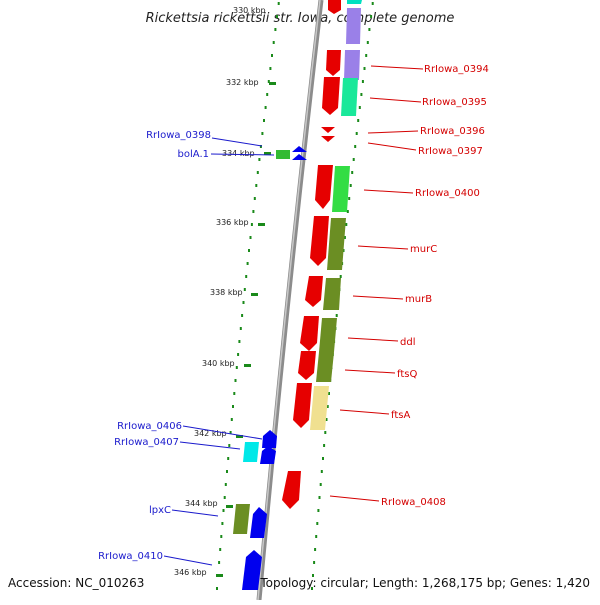  I want to click on kbp-label-330: 330 kbp, so click(249, 10).